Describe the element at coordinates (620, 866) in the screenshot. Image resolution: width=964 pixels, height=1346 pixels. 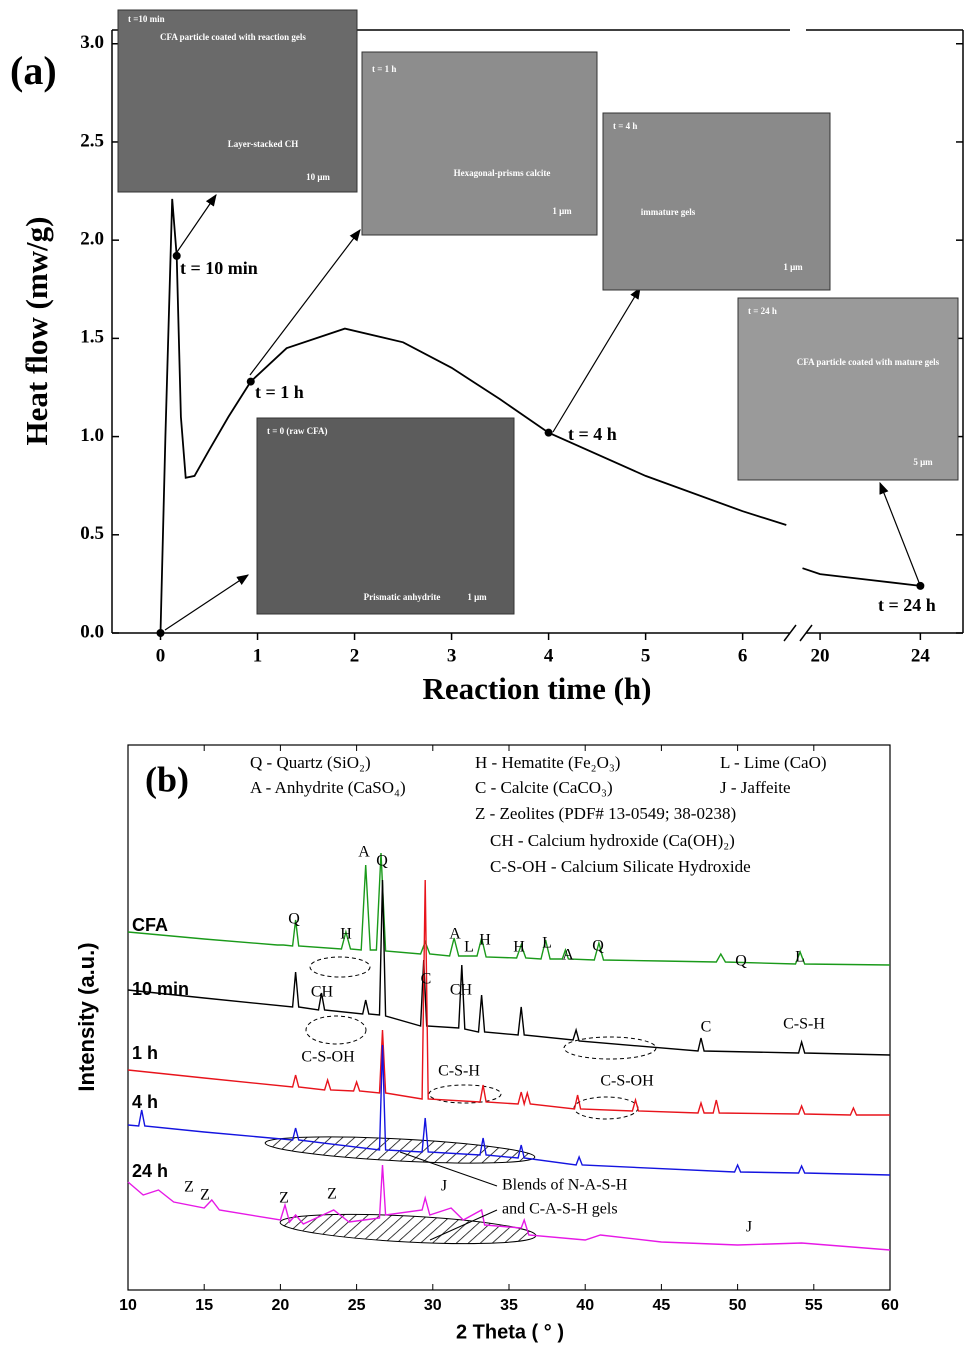
I see `legend-entry: C-S-OH - Calcium Silicate Hydroxide` at that location.